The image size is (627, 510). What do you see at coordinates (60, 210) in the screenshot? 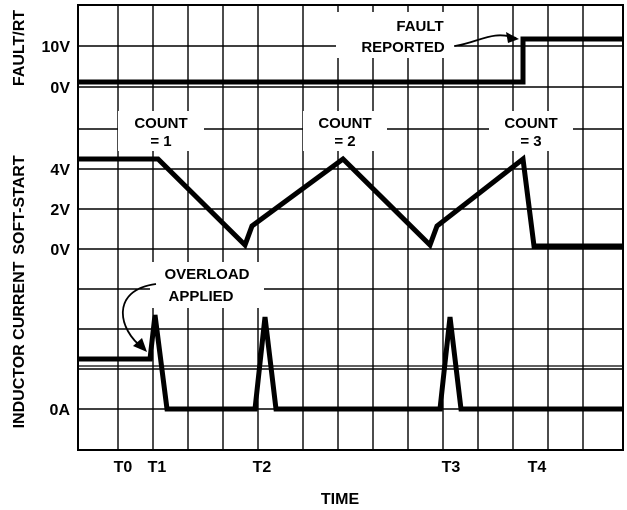
I see `softstart-tick-2v: 2V` at bounding box center [60, 210].